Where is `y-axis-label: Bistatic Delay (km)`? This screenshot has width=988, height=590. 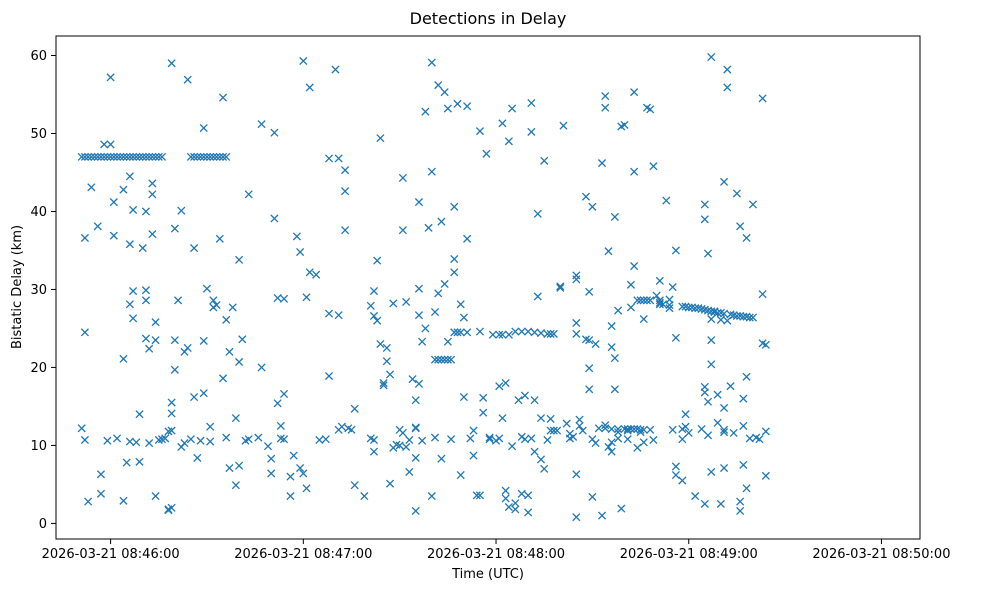
y-axis-label: Bistatic Delay (km) is located at coordinates (17, 287).